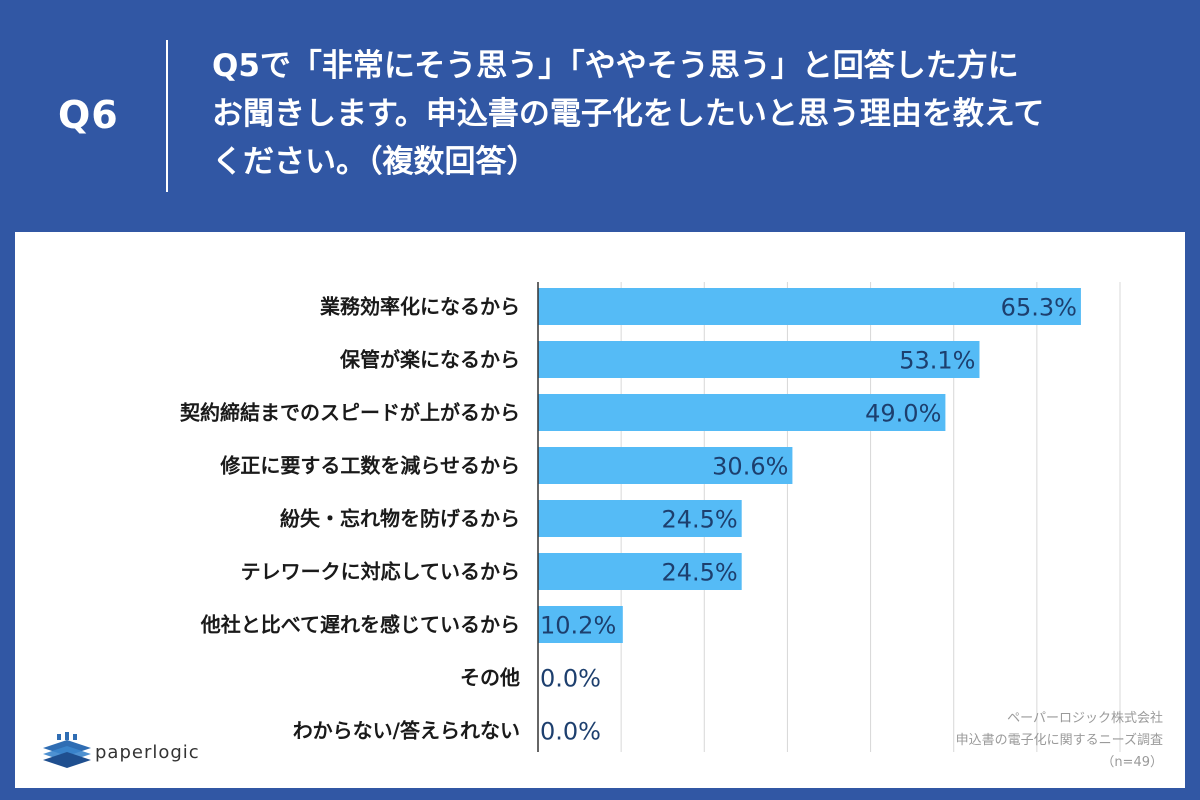 This screenshot has height=800, width=1200. I want to click on value-label: 30.6%, so click(750, 467).